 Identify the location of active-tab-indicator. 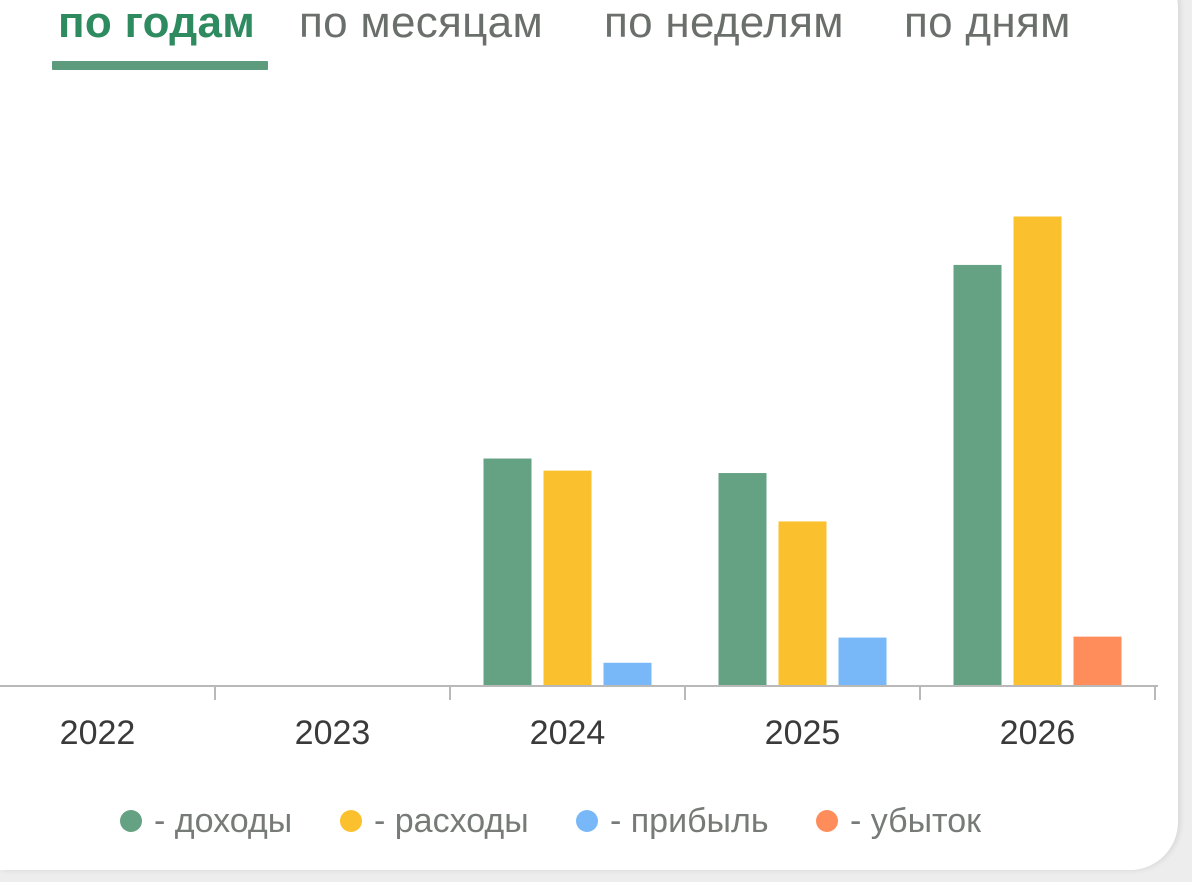
(160, 65).